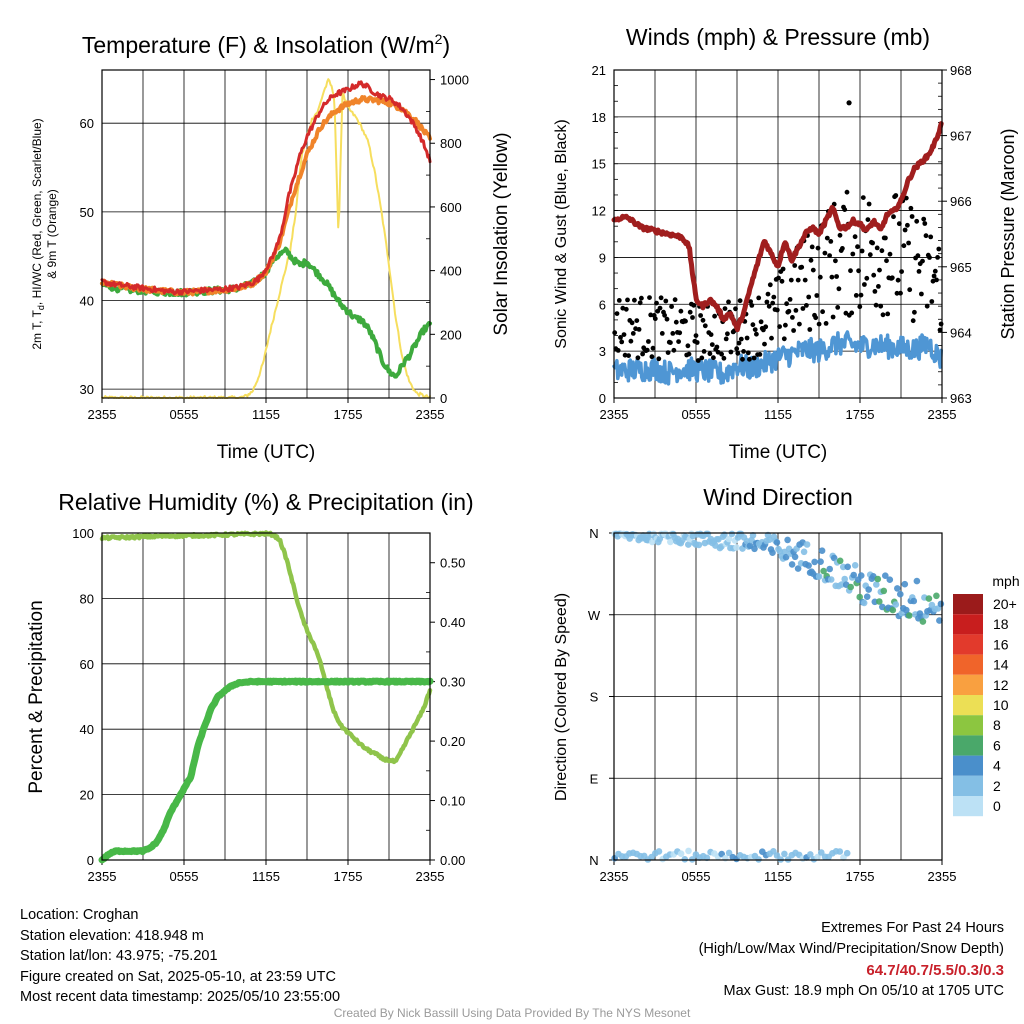  Describe the element at coordinates (266, 44) in the screenshot. I see `chart-title: Temperature (F) & Insolation (W/m2)` at that location.